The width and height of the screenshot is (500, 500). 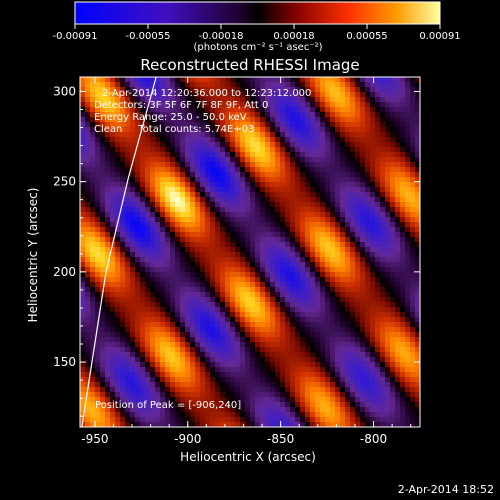 I want to click on annotation-clean: Clean Total counts: 5.74E+03, so click(x=174, y=129).